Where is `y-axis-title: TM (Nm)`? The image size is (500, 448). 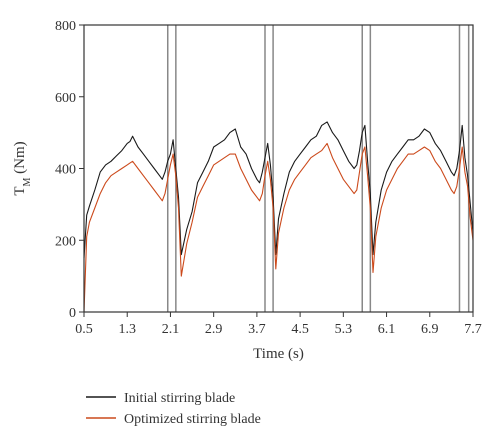
y-axis-title: TM (Nm) is located at coordinates (22, 168).